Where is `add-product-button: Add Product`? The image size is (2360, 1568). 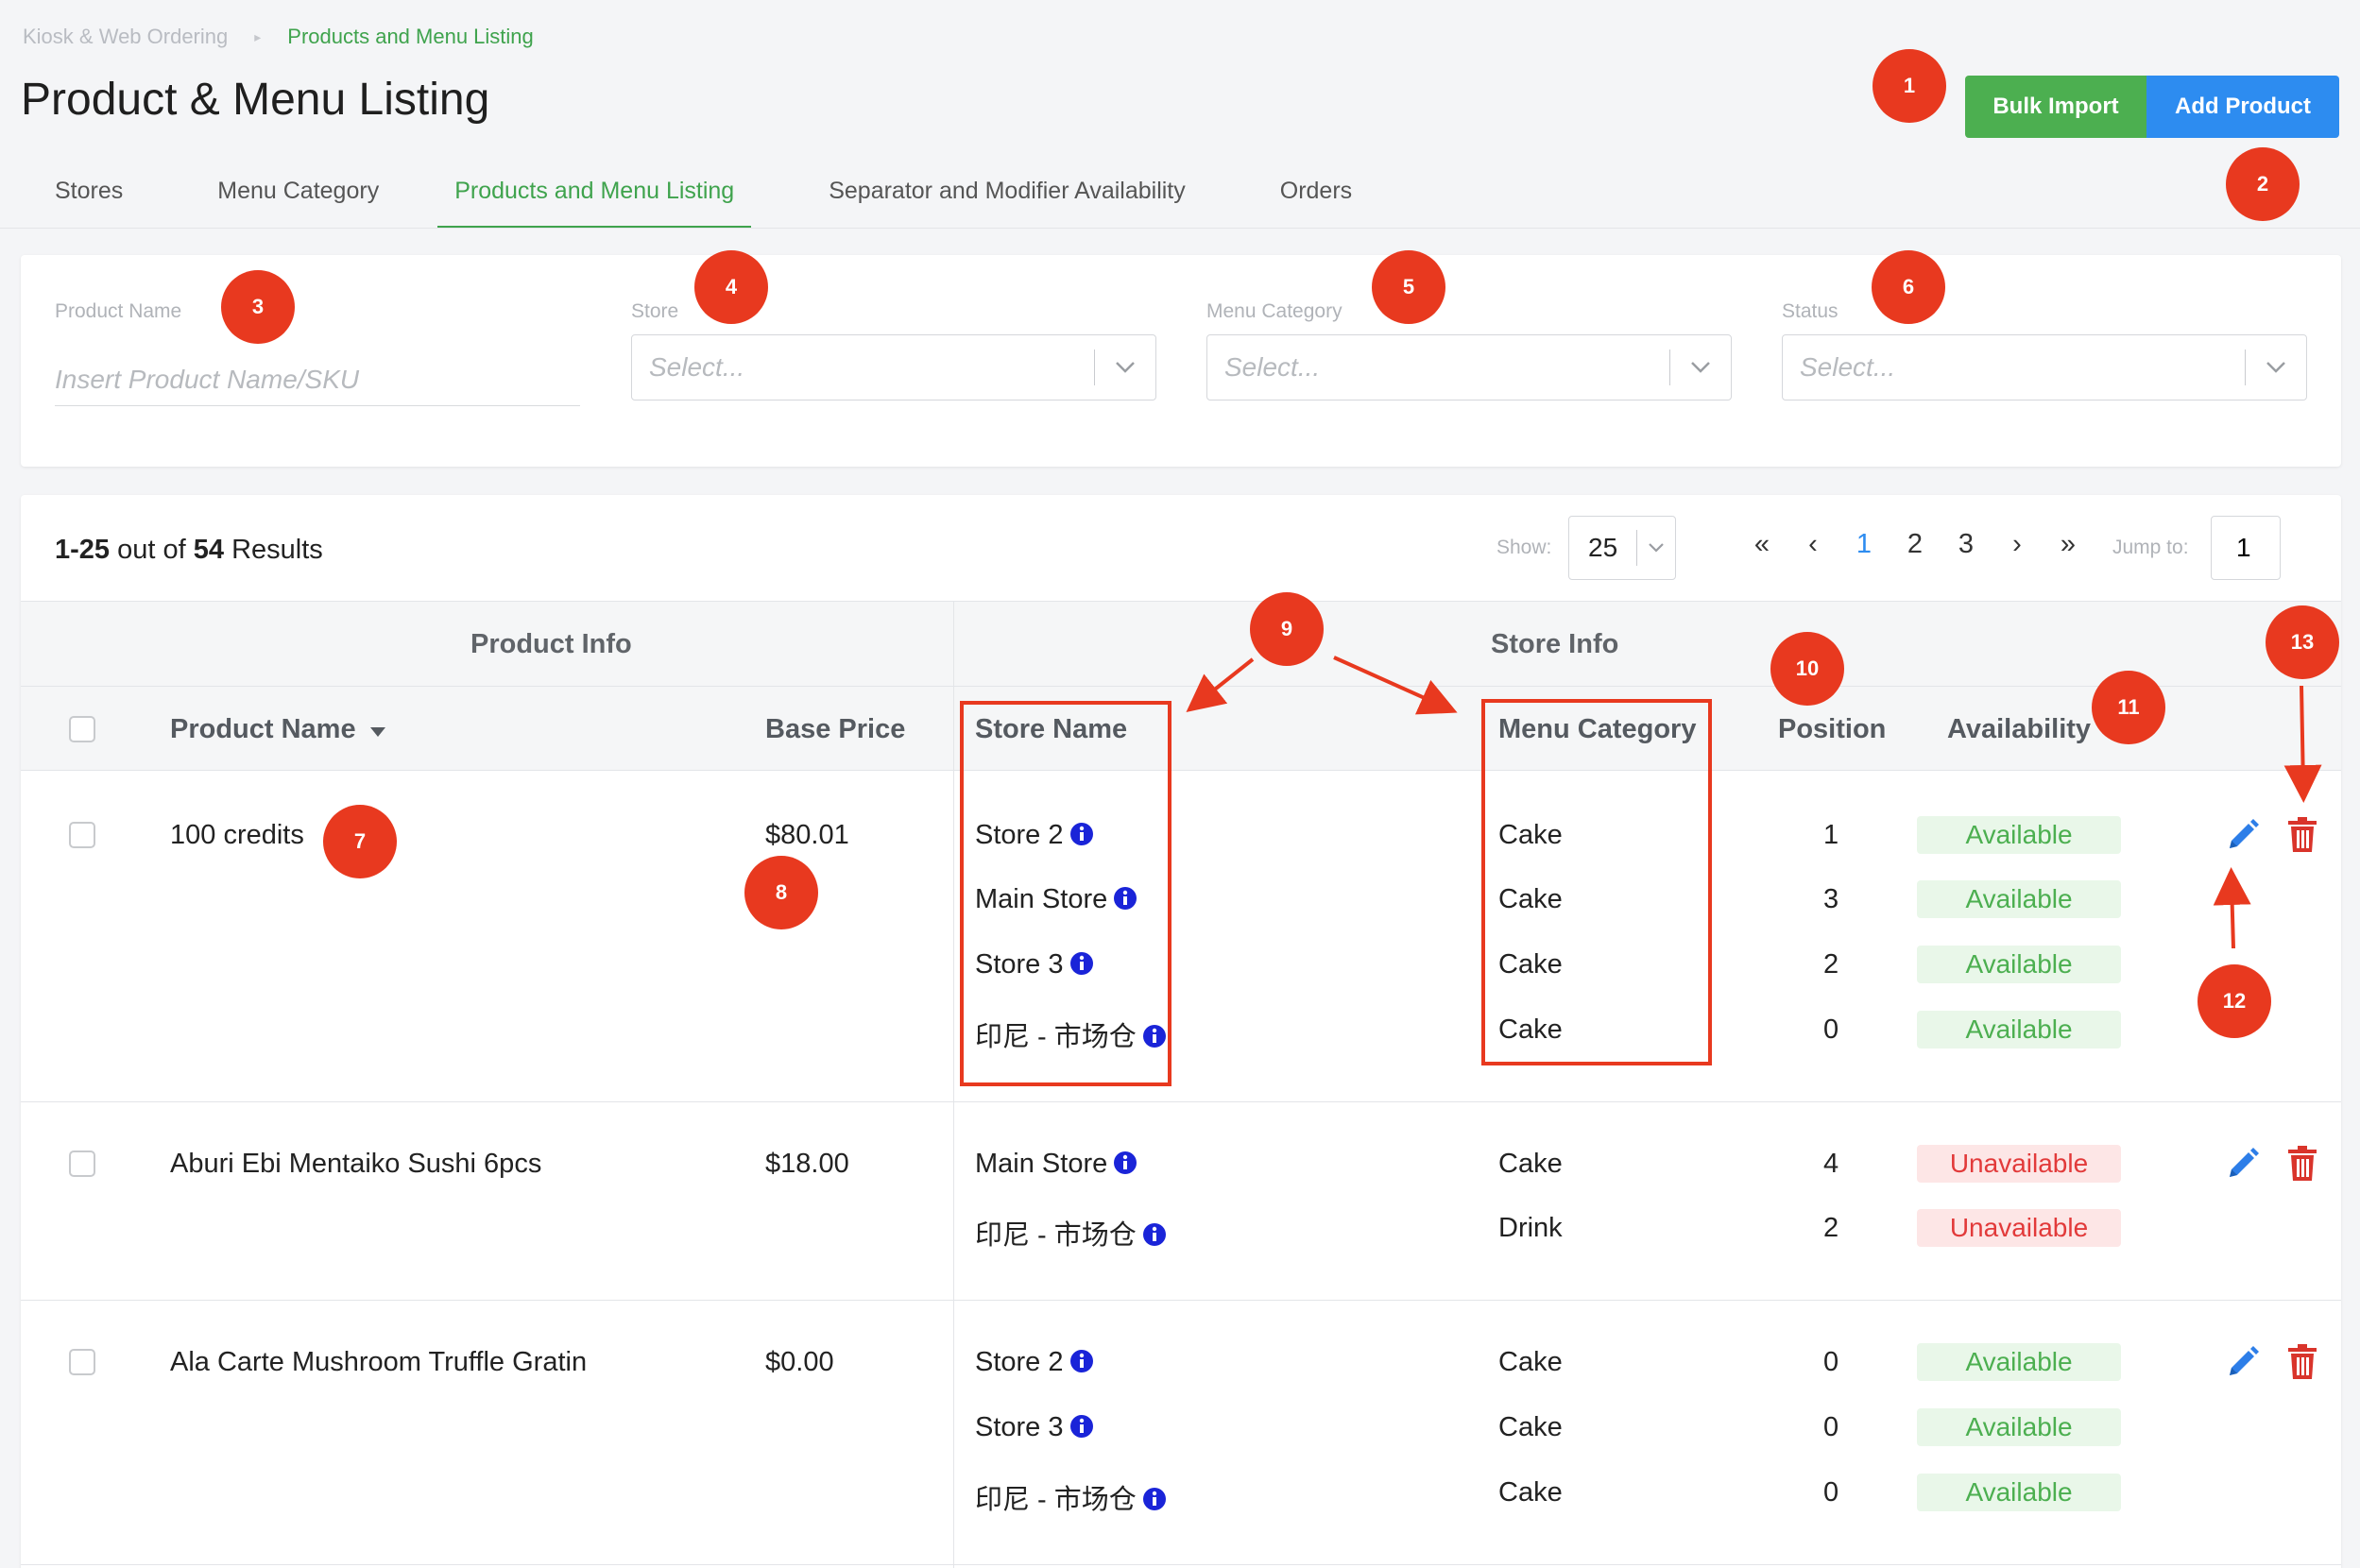
add-product-button: Add Product is located at coordinates (2242, 107).